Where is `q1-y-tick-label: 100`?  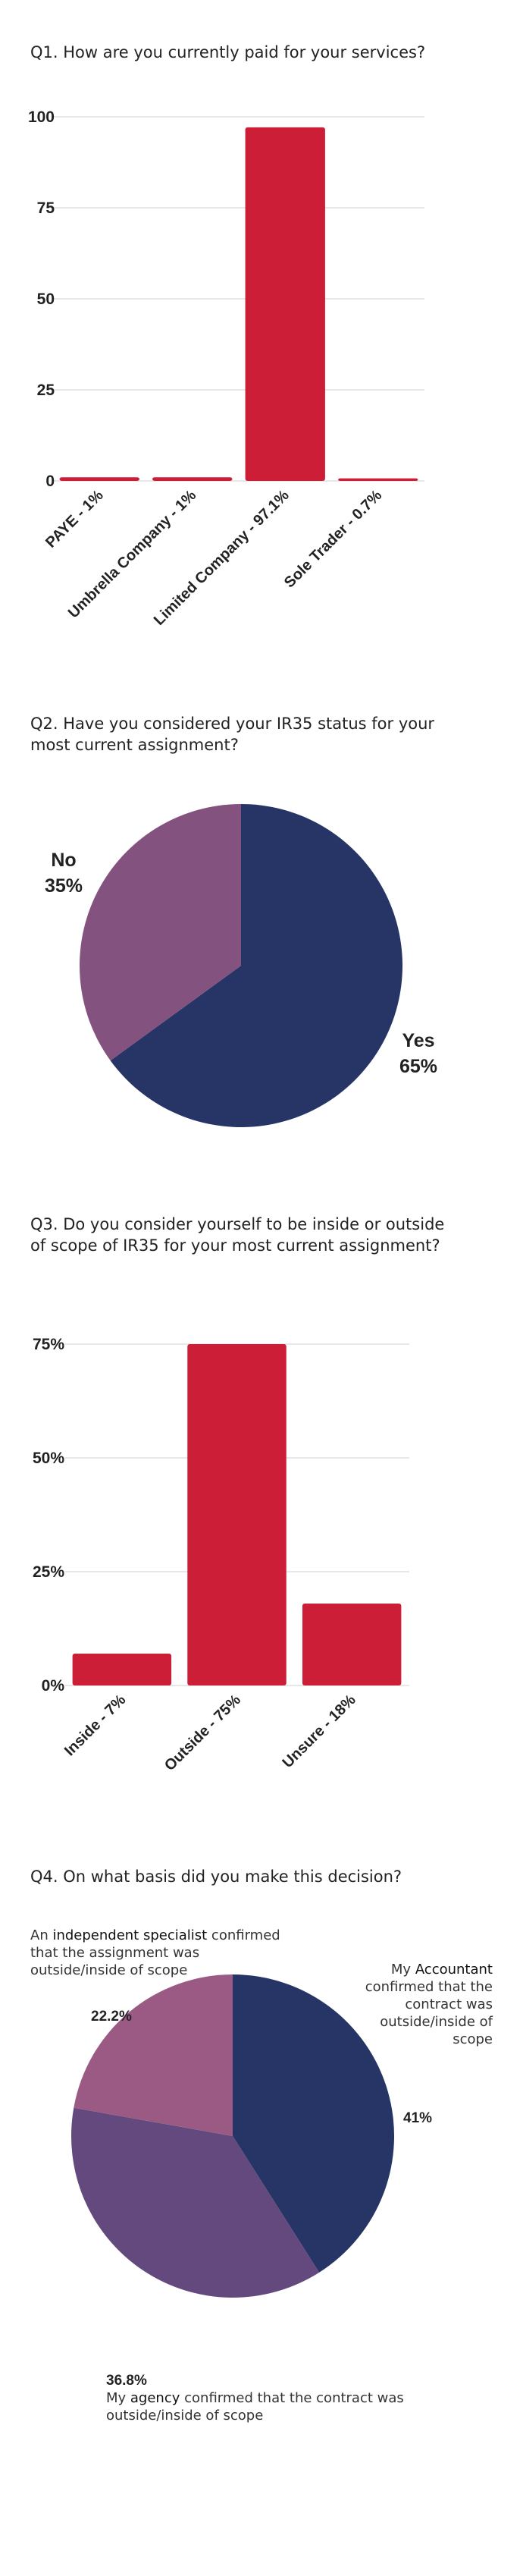
q1-y-tick-label: 100 is located at coordinates (41, 117).